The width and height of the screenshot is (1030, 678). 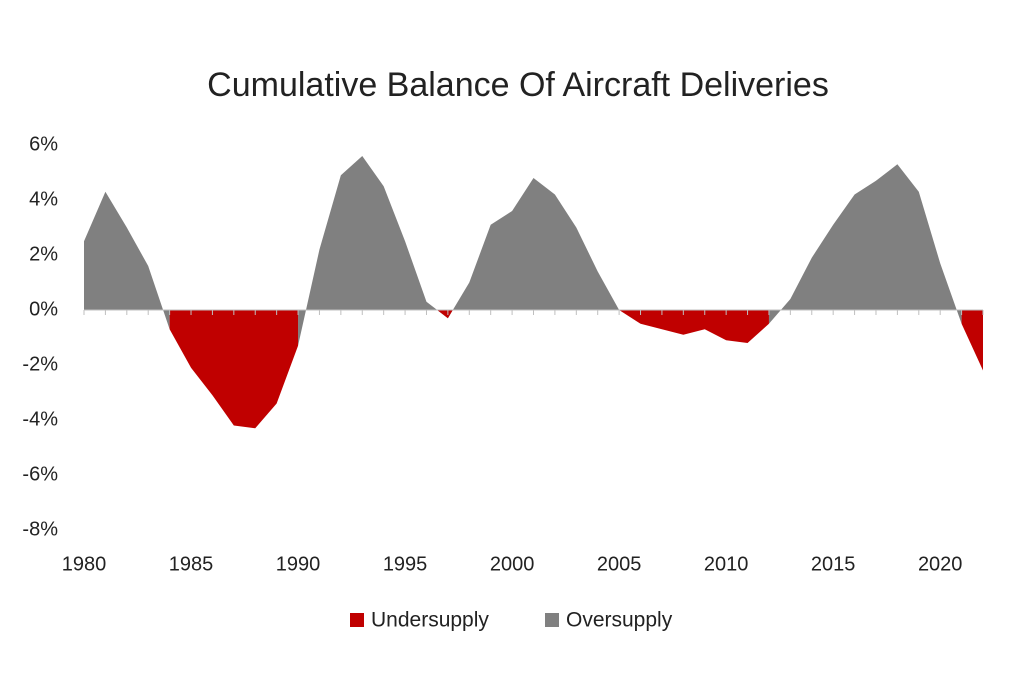 I want to click on x-tick-label: 2015, so click(x=833, y=564).